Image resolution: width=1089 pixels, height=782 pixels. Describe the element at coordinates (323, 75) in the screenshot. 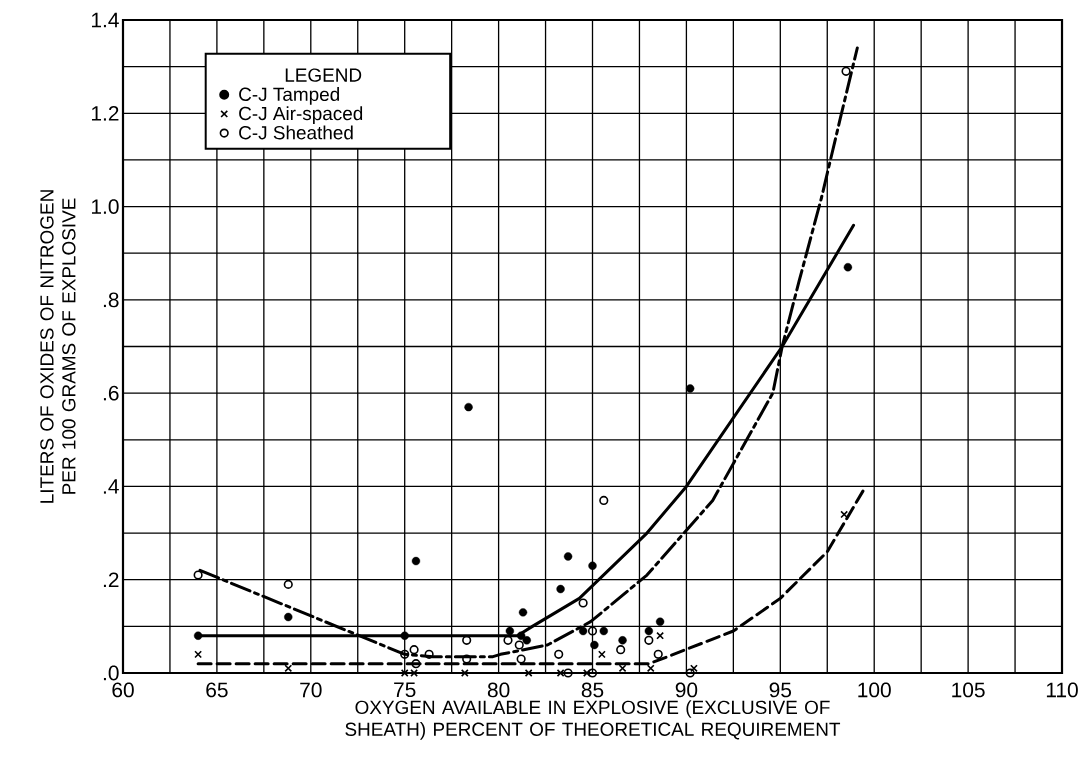

I see `legend-title: LEGEND` at that location.